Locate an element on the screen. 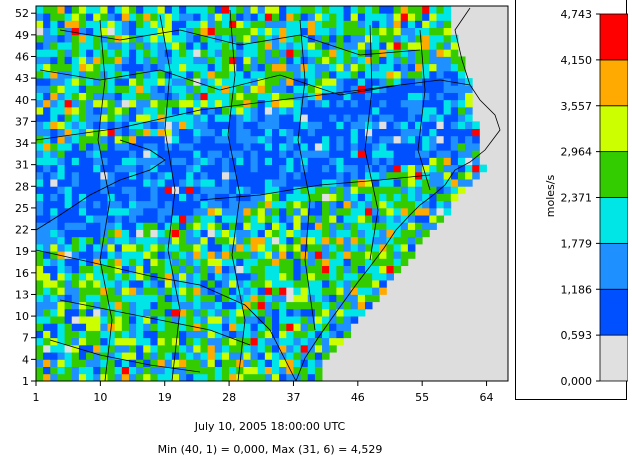  y-tick-label: 37 is located at coordinates (22, 121).